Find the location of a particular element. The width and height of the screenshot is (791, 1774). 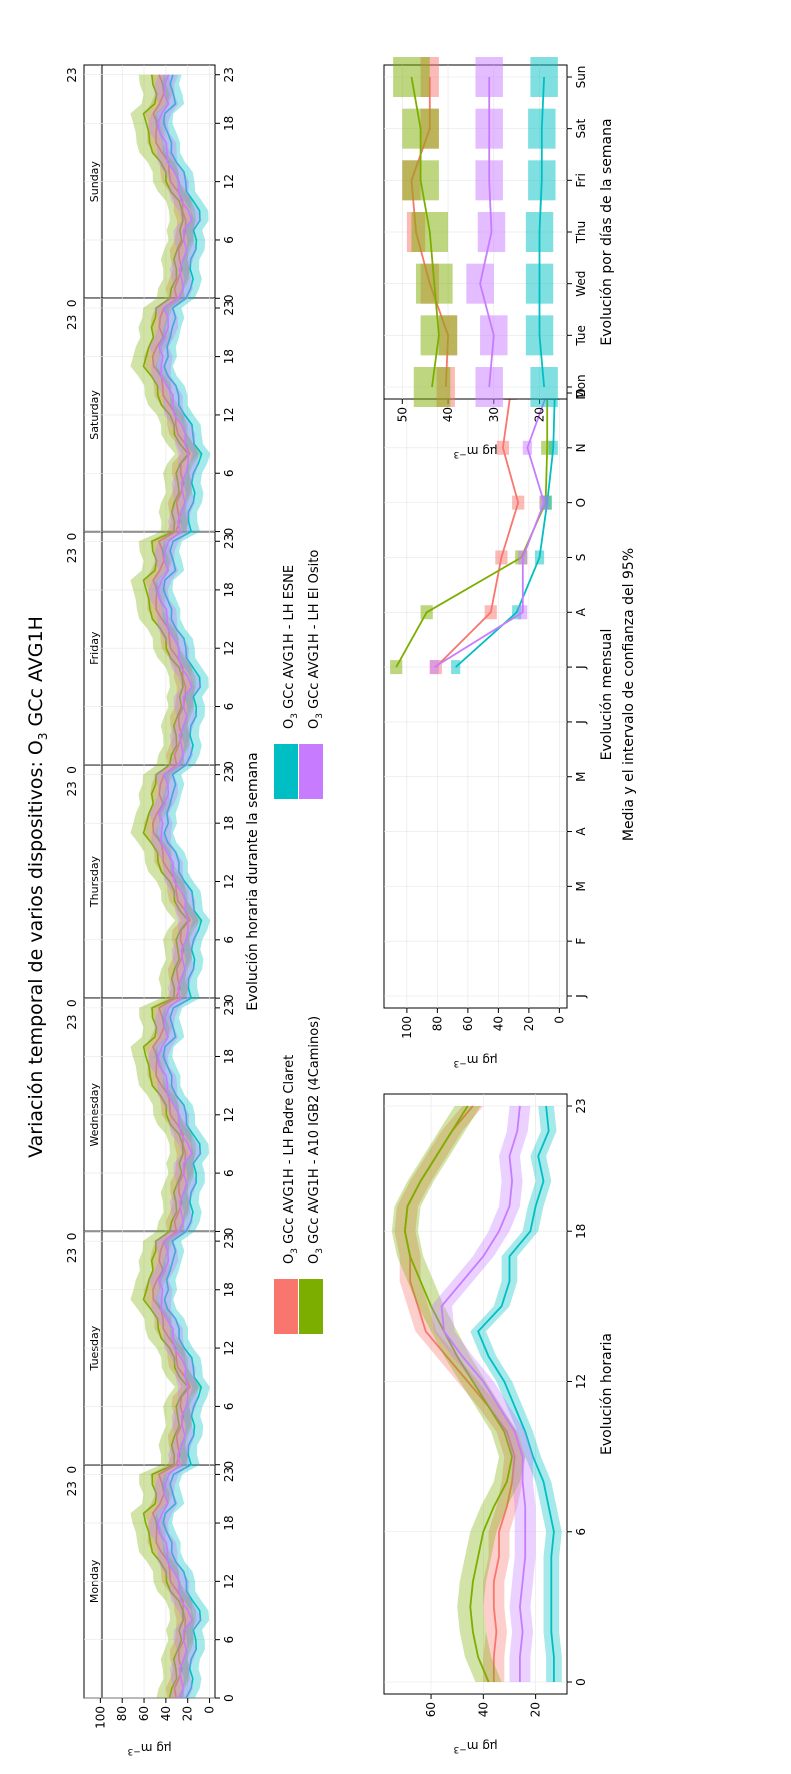

hourly-panel: 20 40 60 0 6 12 18 23 Evolución horaria is located at coordinates (499, 1405).